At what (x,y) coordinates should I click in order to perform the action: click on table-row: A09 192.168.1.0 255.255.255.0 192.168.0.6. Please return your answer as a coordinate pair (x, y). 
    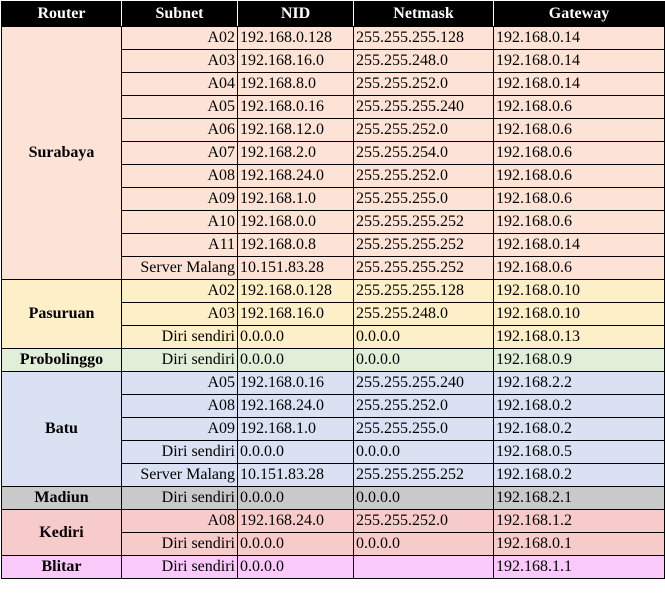
    Looking at the image, I should click on (333, 199).